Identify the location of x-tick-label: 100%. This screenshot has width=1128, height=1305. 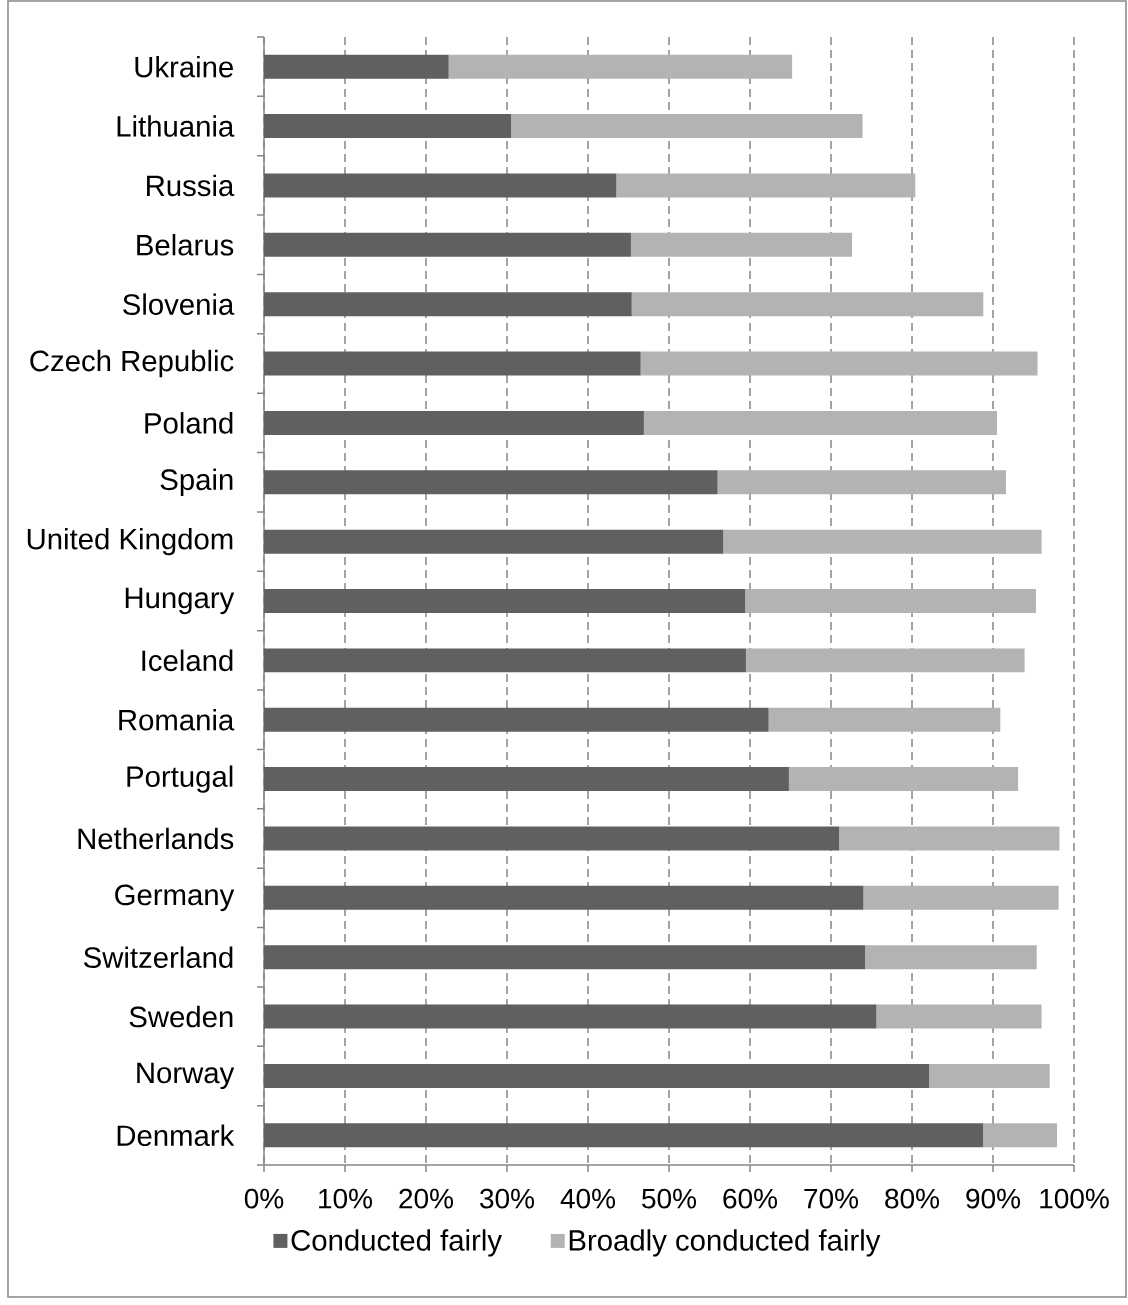
(1074, 1198).